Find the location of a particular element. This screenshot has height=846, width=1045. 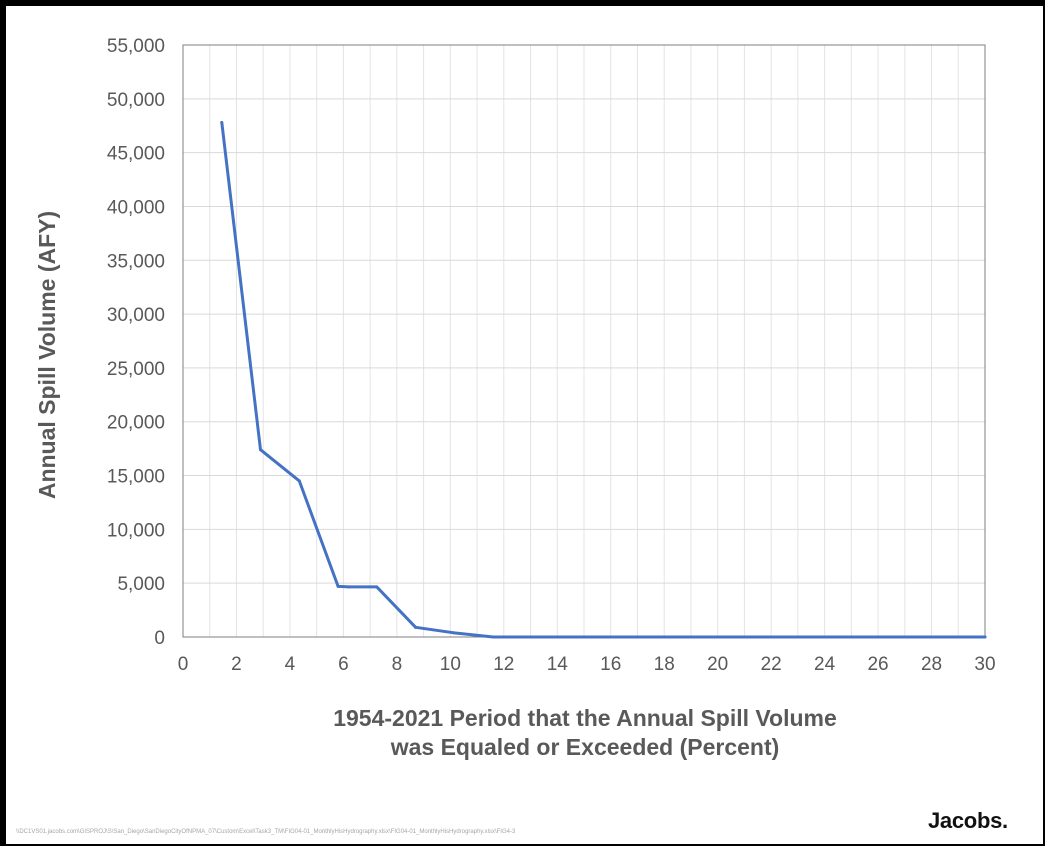

x-axis-title-line-2: was Equaled or Exceeded (Percent) is located at coordinates (585, 747).